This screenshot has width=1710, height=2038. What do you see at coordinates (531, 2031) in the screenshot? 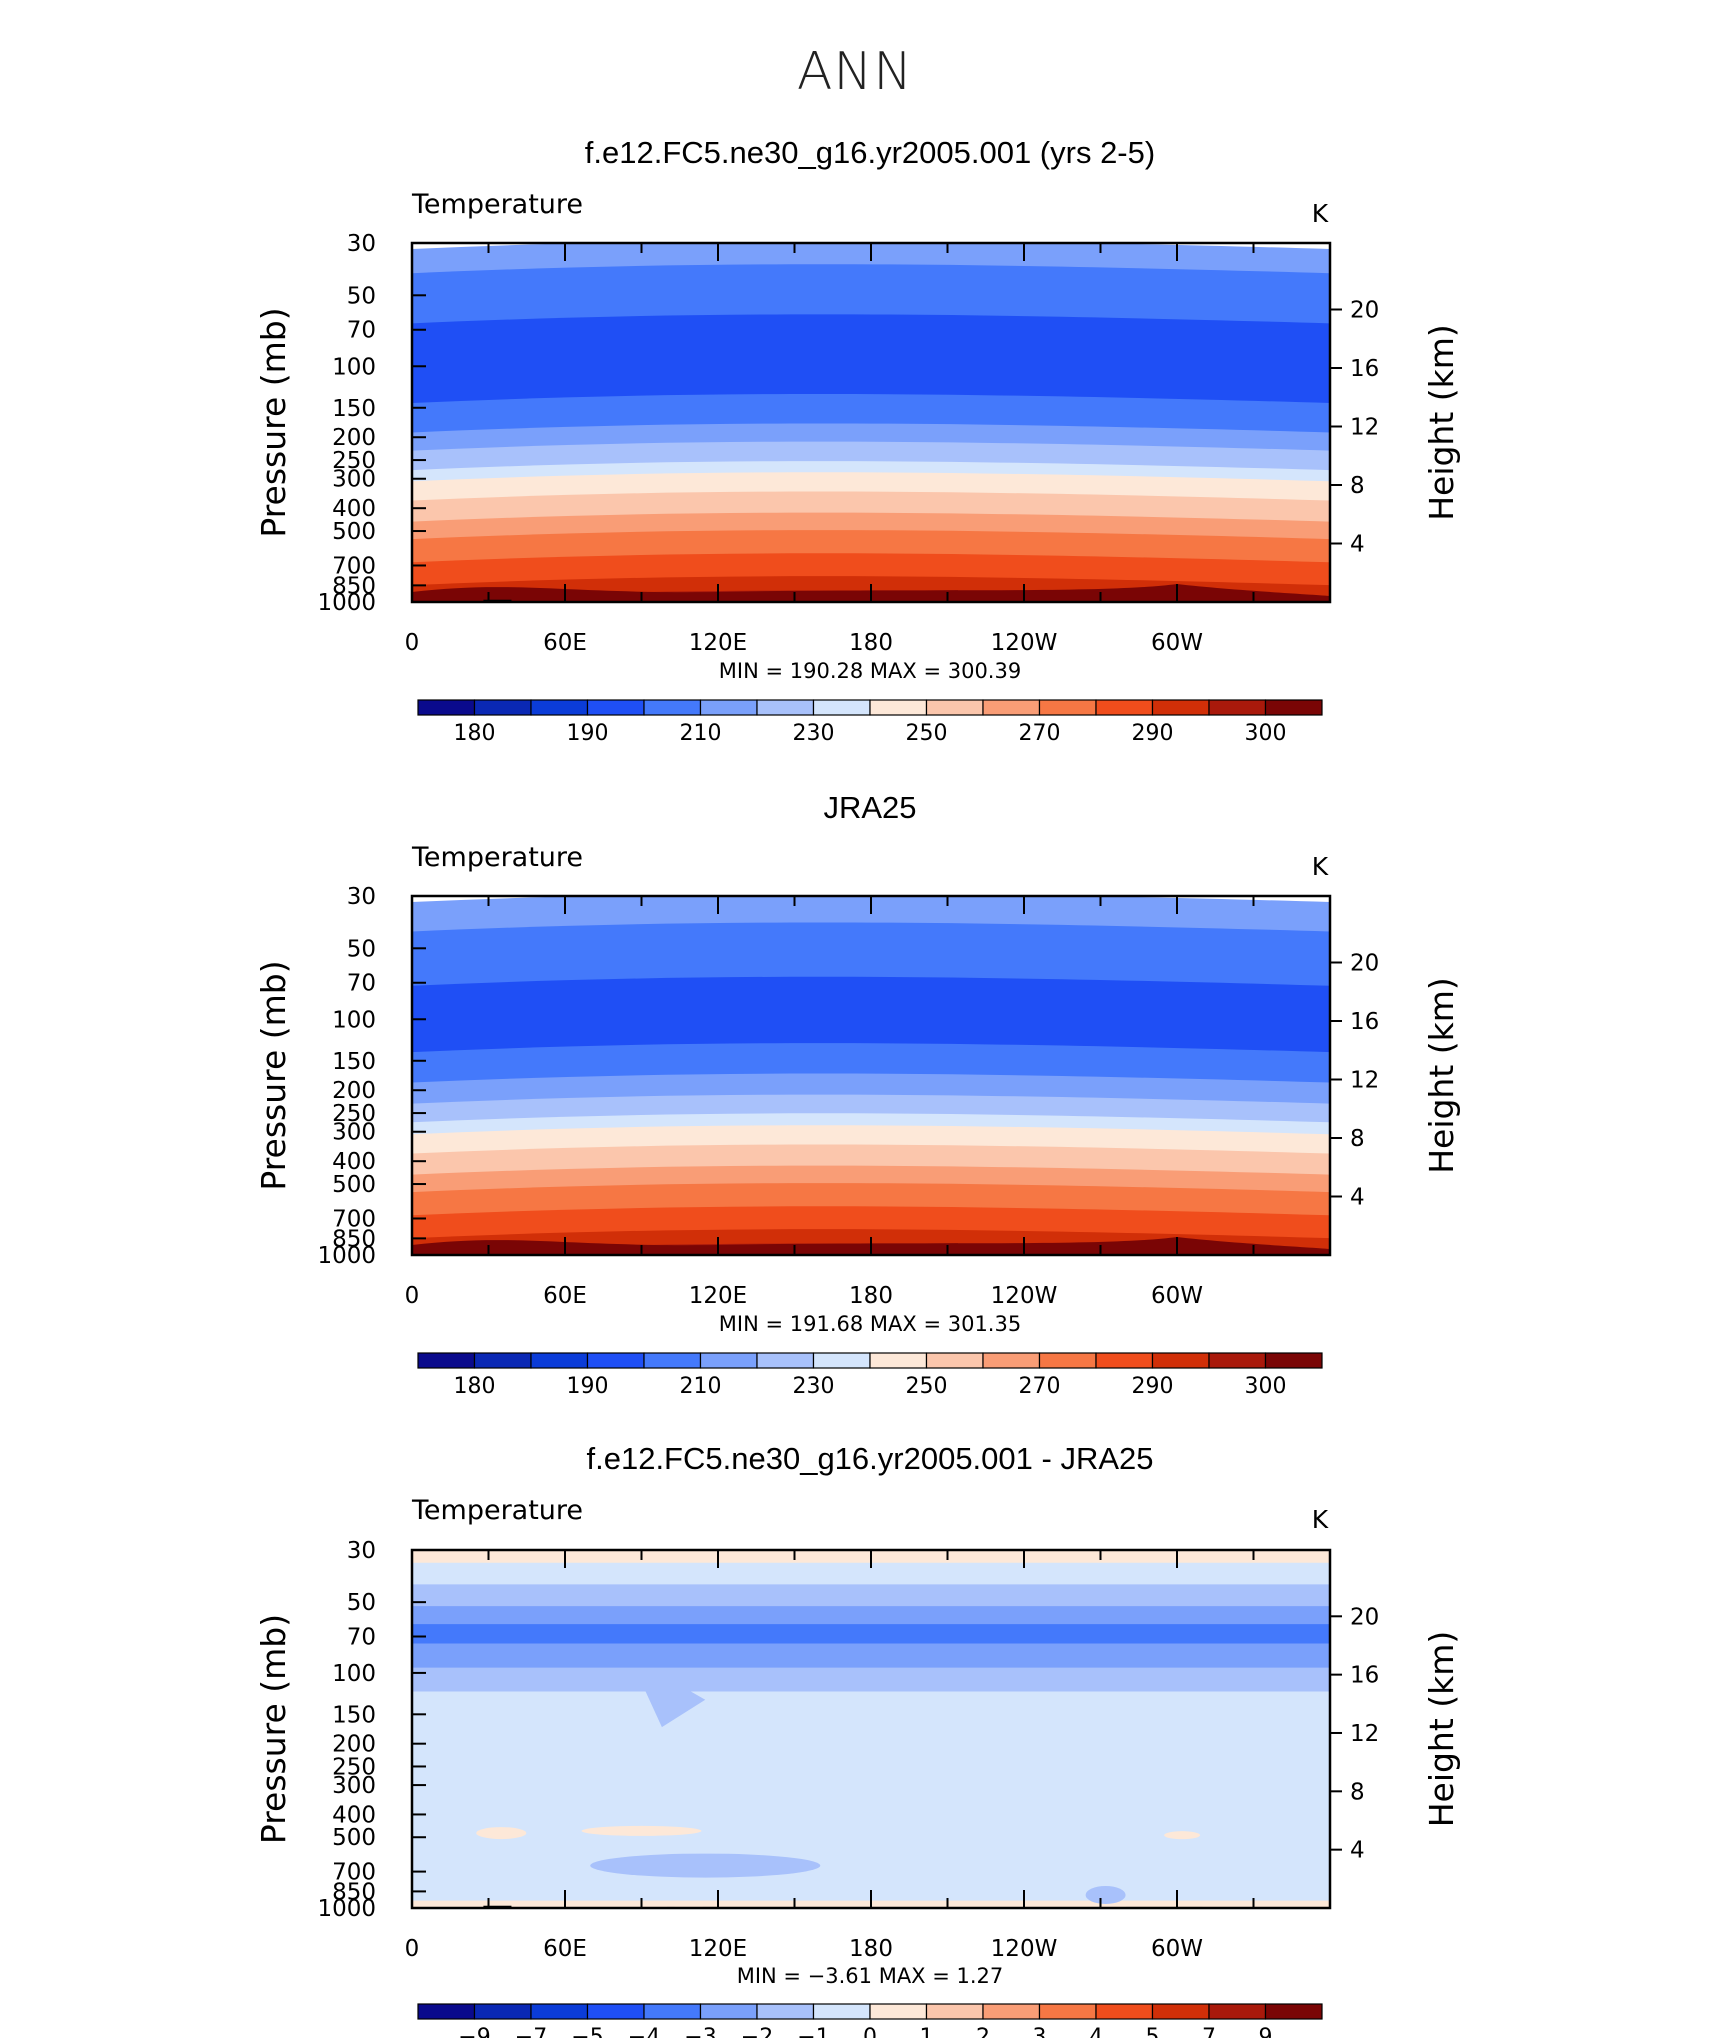
I see `colorbar-label: −7` at bounding box center [531, 2031].